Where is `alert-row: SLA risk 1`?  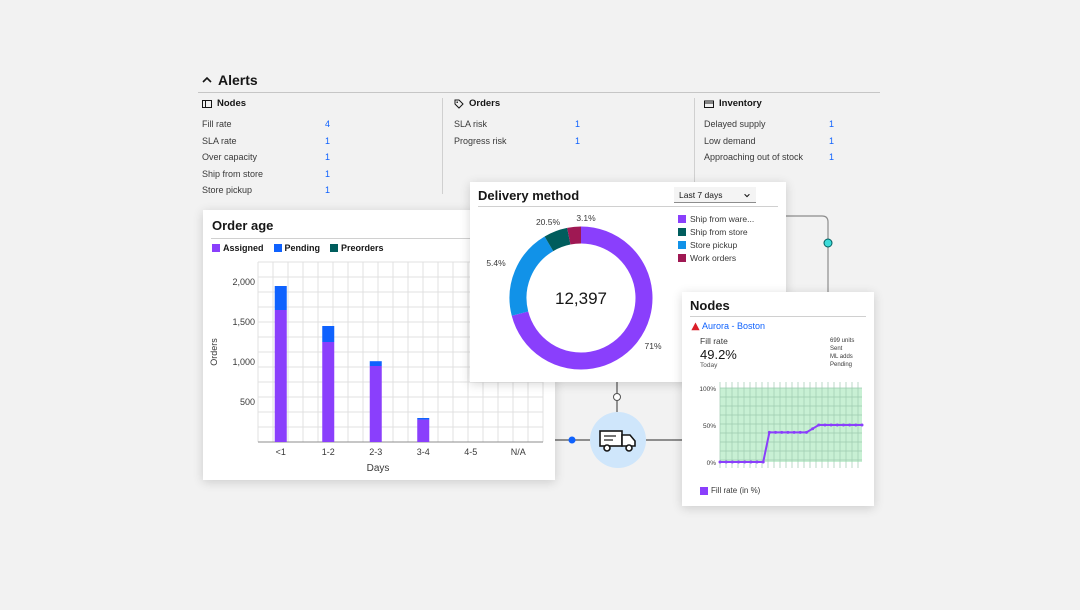 alert-row: SLA risk 1 is located at coordinates (517, 124).